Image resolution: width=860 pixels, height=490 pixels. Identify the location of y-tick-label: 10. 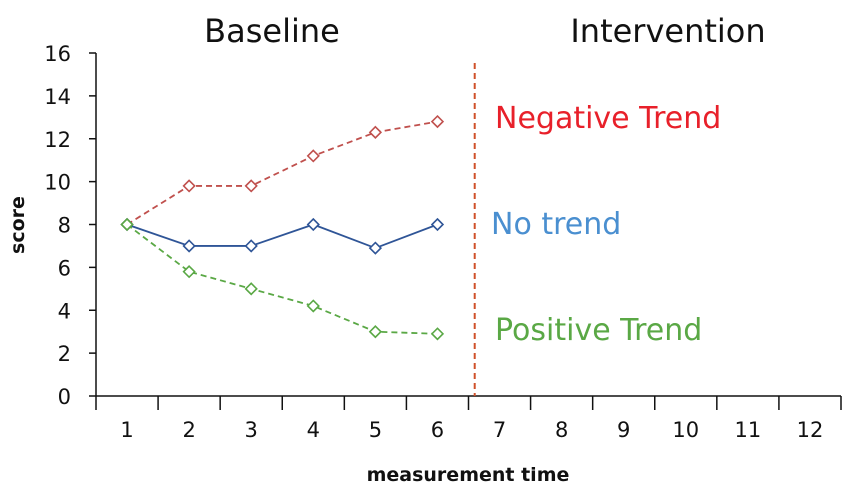
(57, 183).